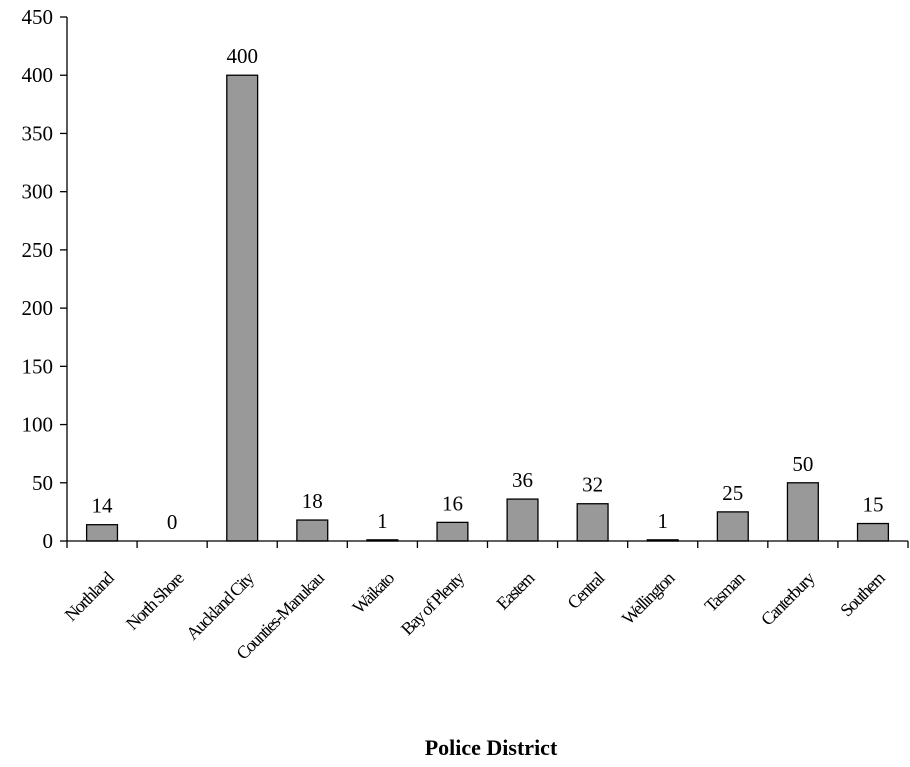  I want to click on y-tick-label: 0, so click(48, 541).